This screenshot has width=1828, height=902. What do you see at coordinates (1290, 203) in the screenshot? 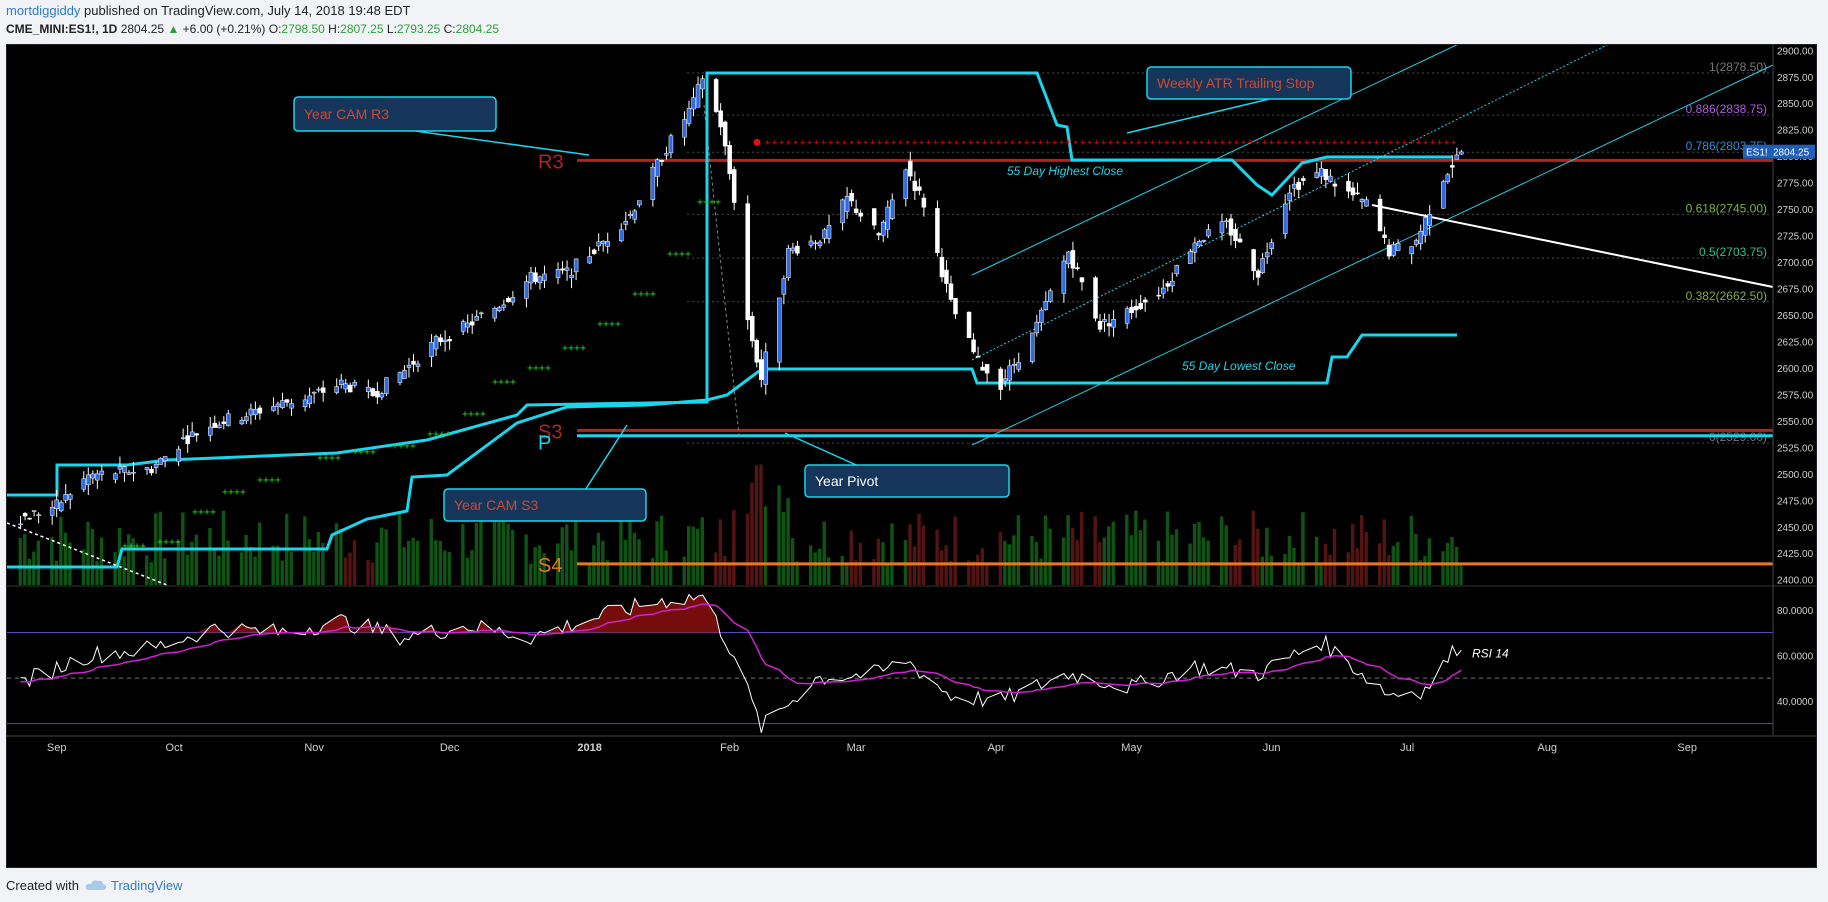
I see `channel-mid` at bounding box center [1290, 203].